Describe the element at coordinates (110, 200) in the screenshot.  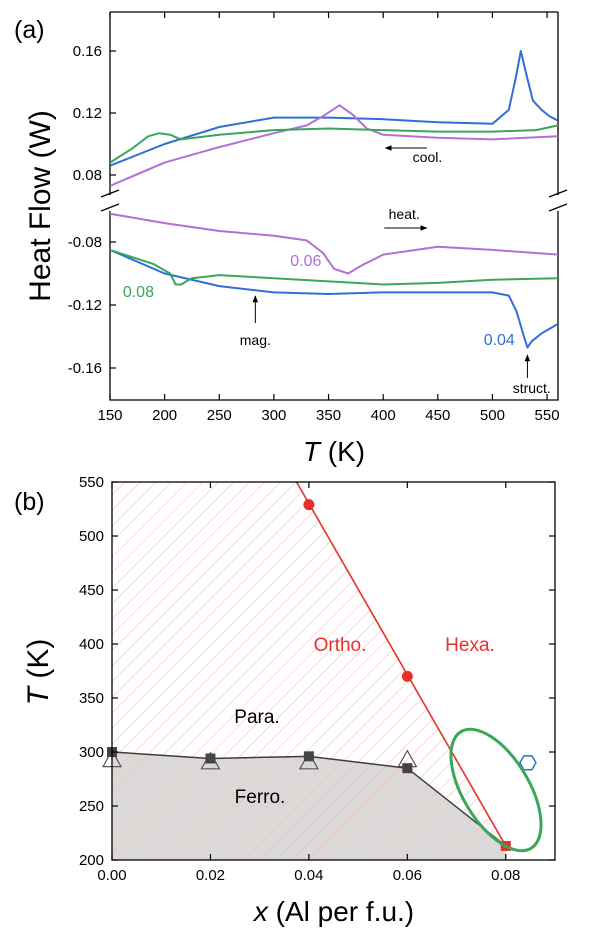
I see `axis-break-left` at that location.